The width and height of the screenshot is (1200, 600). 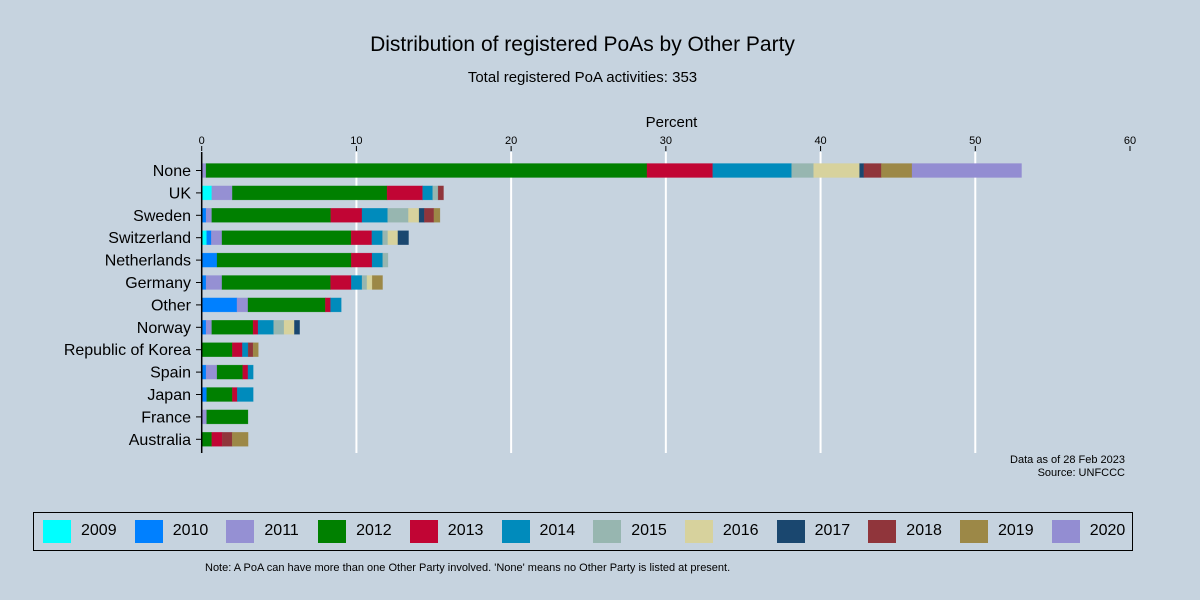 What do you see at coordinates (1067, 460) in the screenshot?
I see `data-date-note: Data as of 28 Feb 2023` at bounding box center [1067, 460].